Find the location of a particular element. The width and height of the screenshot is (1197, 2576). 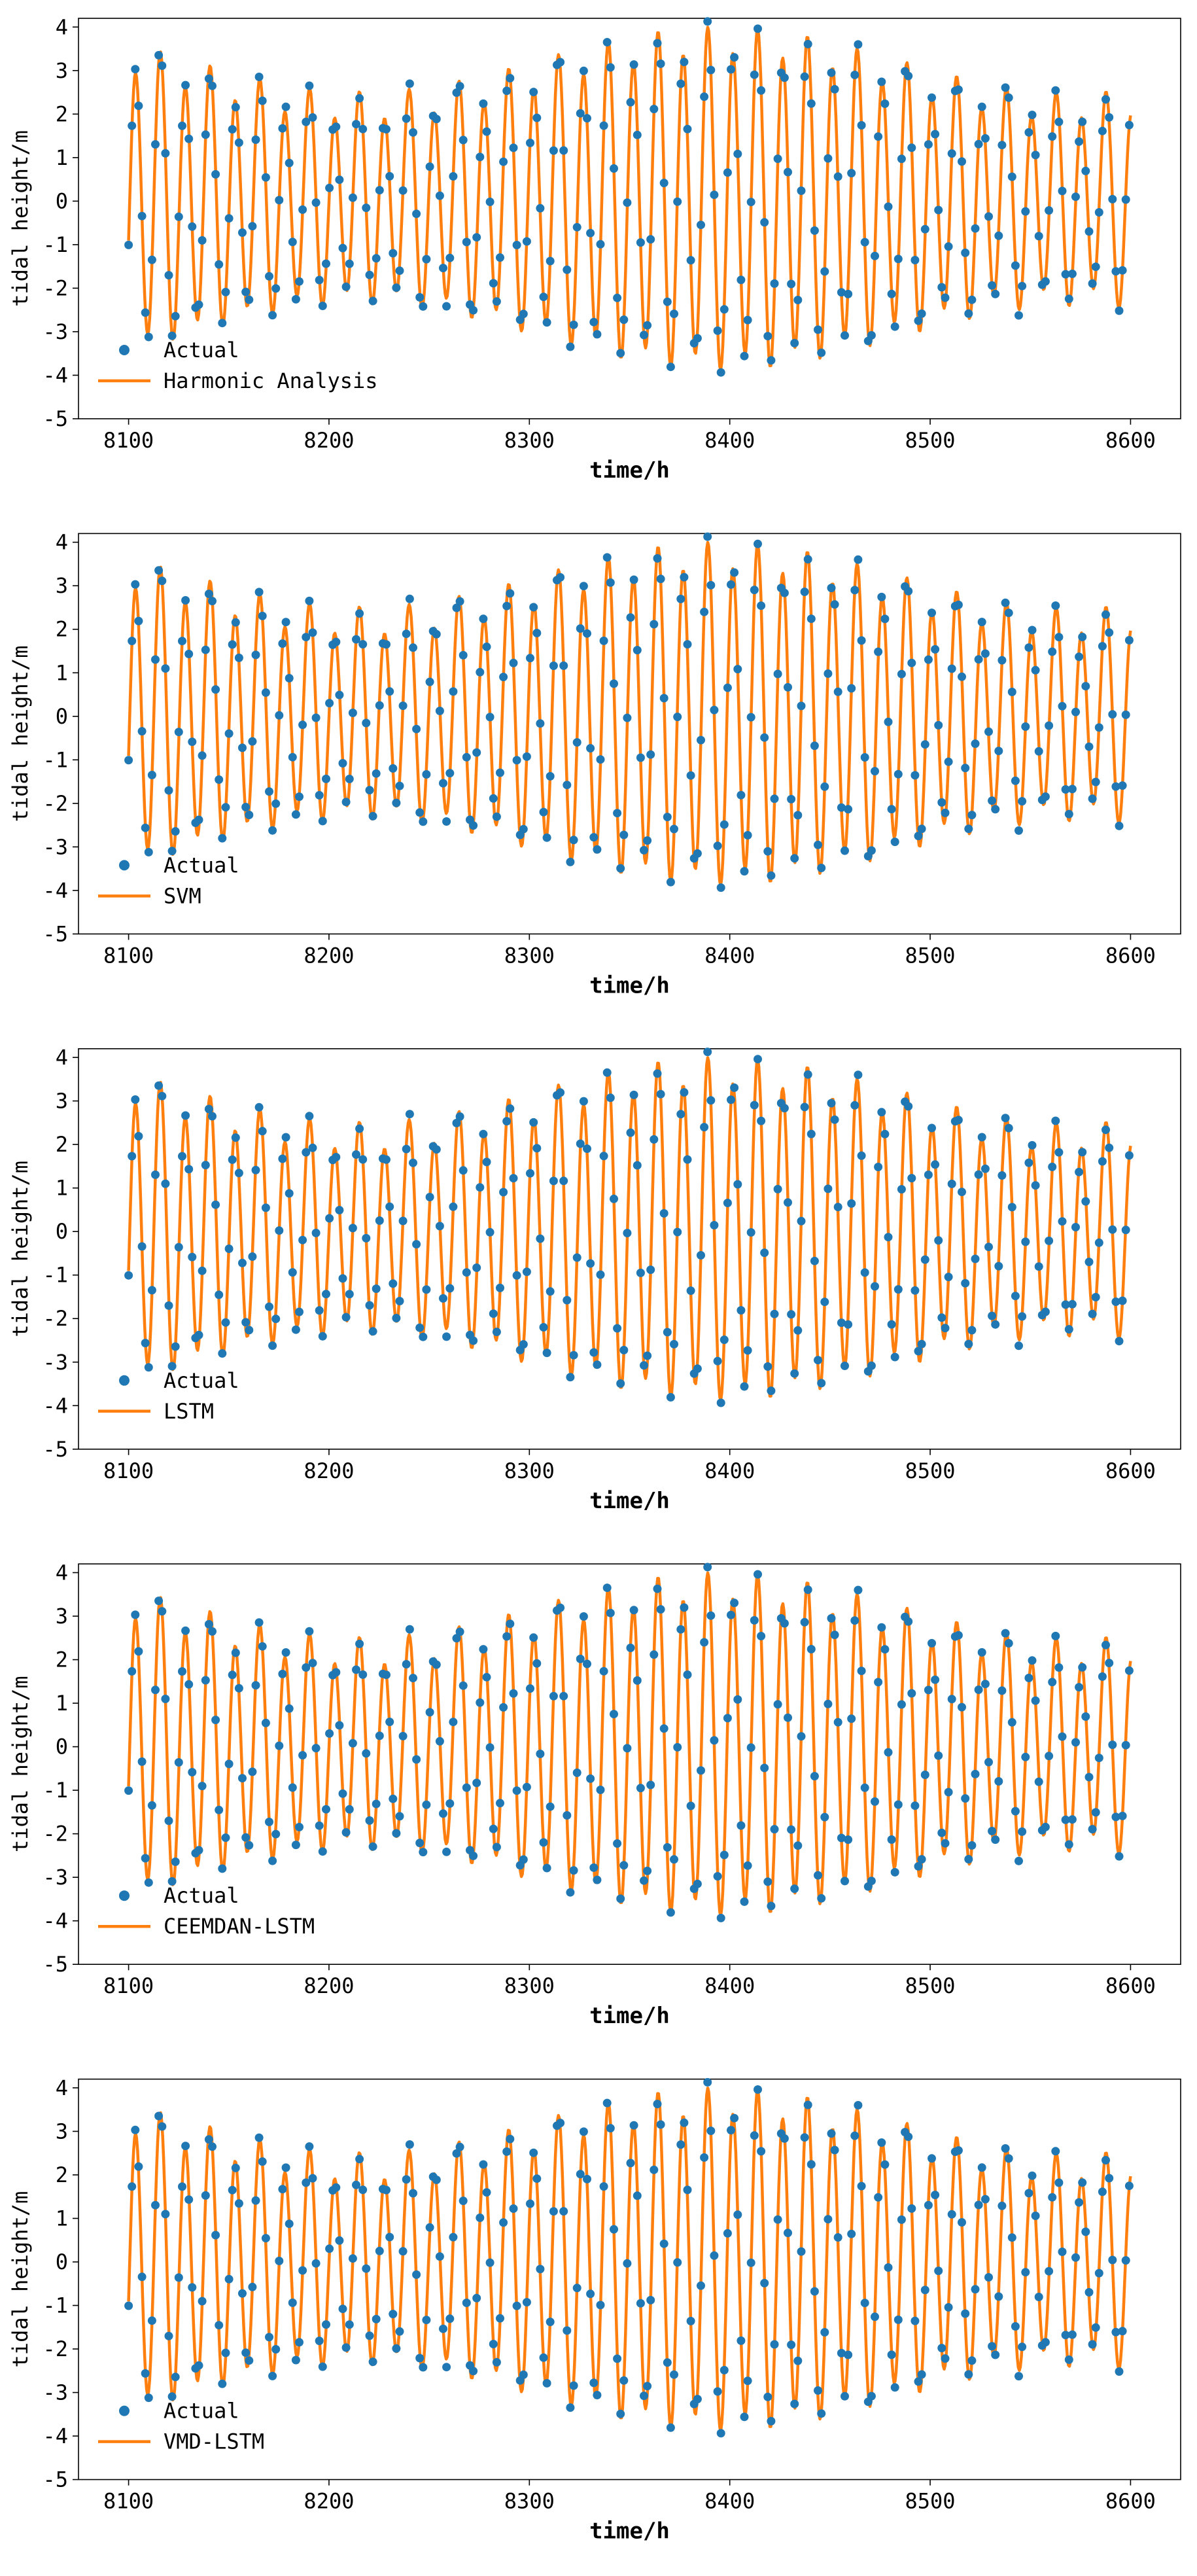

x-tick-label: 8200 is located at coordinates (329, 2501).